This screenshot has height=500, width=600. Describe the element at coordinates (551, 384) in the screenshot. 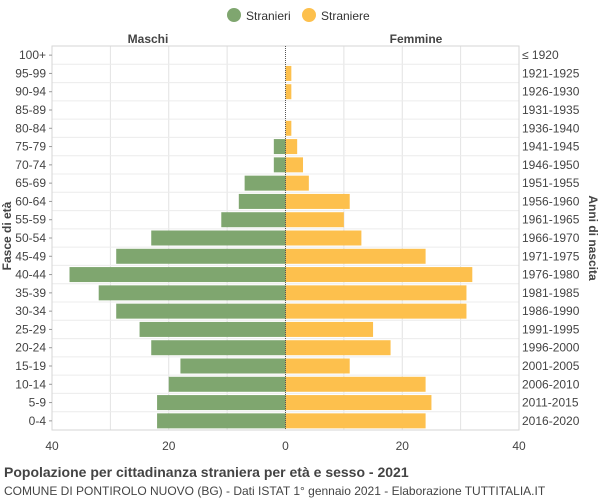

I see `birth-year-label: 2006-2010` at that location.